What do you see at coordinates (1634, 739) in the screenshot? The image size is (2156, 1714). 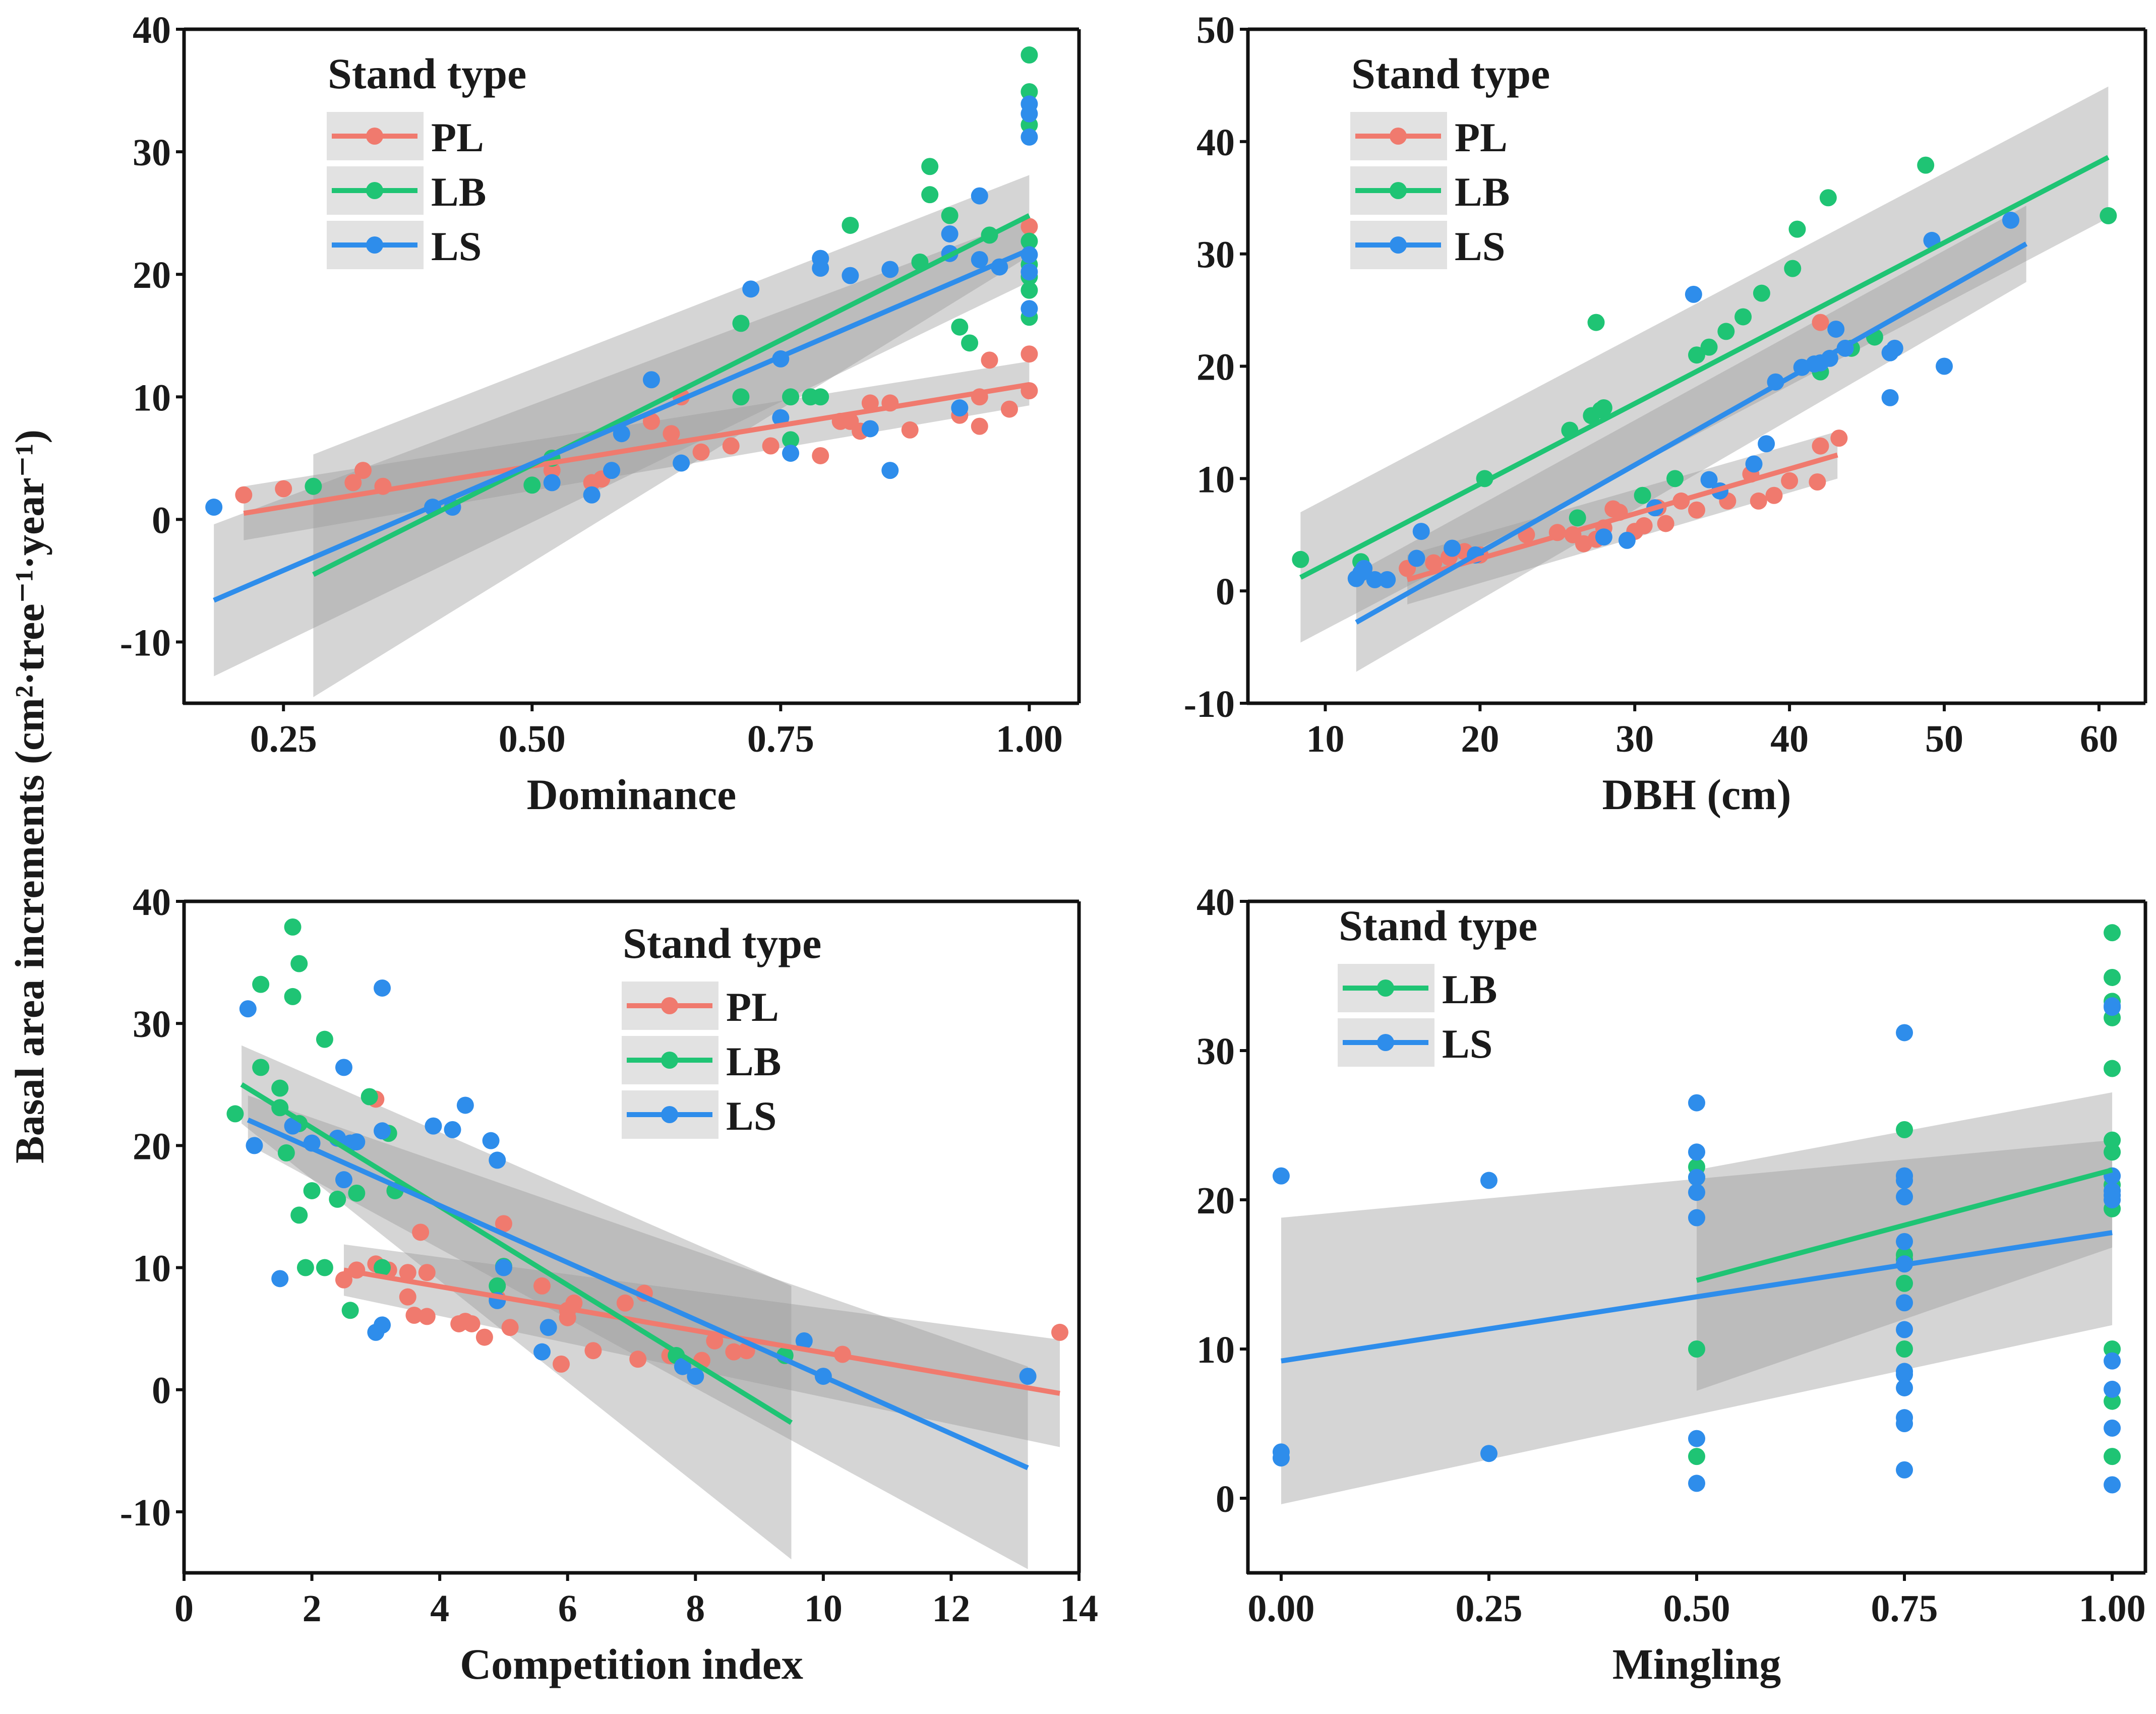 I see `x-tick-label: 30` at bounding box center [1634, 739].